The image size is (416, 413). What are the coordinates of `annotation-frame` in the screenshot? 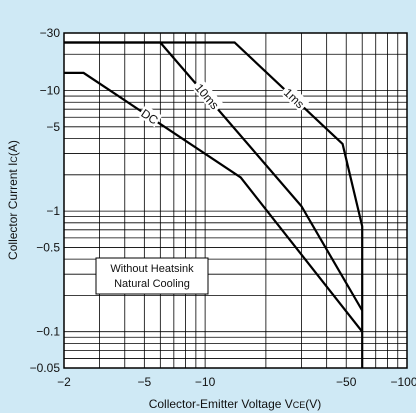 It's located at (152, 276).